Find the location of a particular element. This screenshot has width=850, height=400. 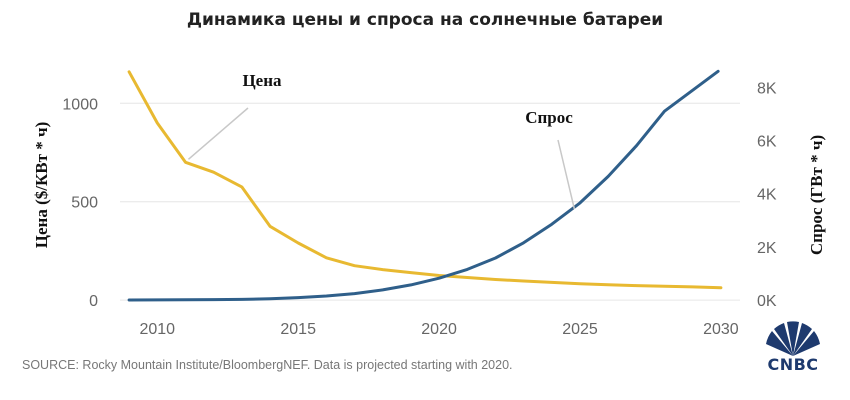

logo-wordmark: CNBC is located at coordinates (793, 364).